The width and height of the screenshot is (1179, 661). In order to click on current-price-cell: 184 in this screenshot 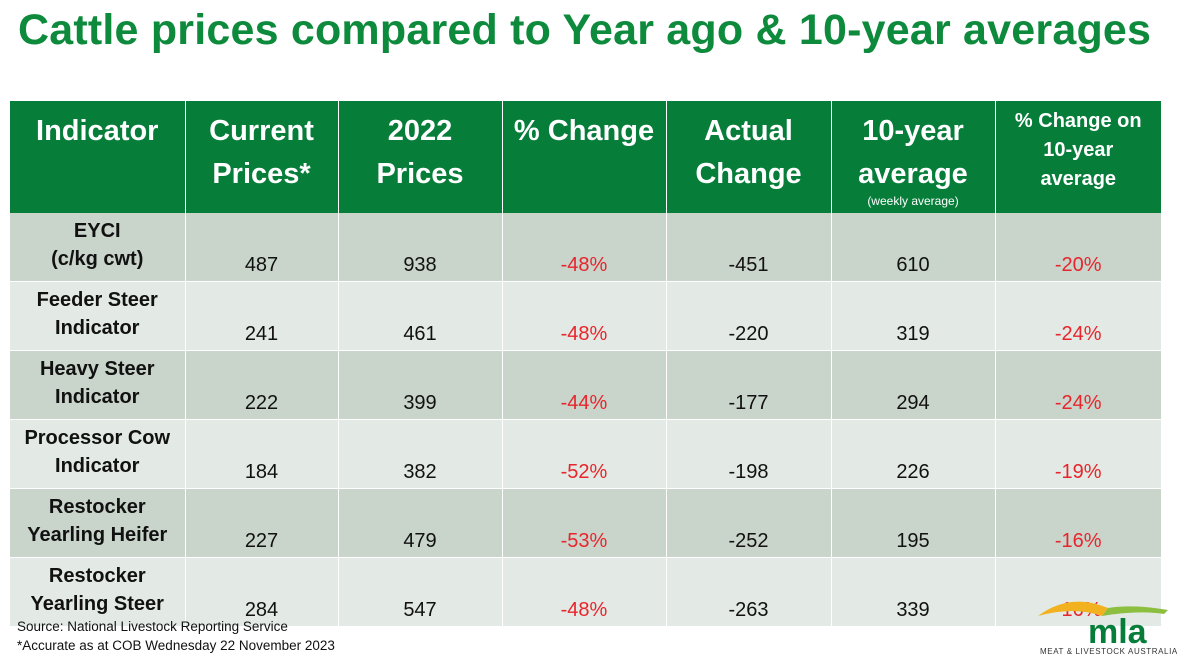, I will do `click(262, 454)`.